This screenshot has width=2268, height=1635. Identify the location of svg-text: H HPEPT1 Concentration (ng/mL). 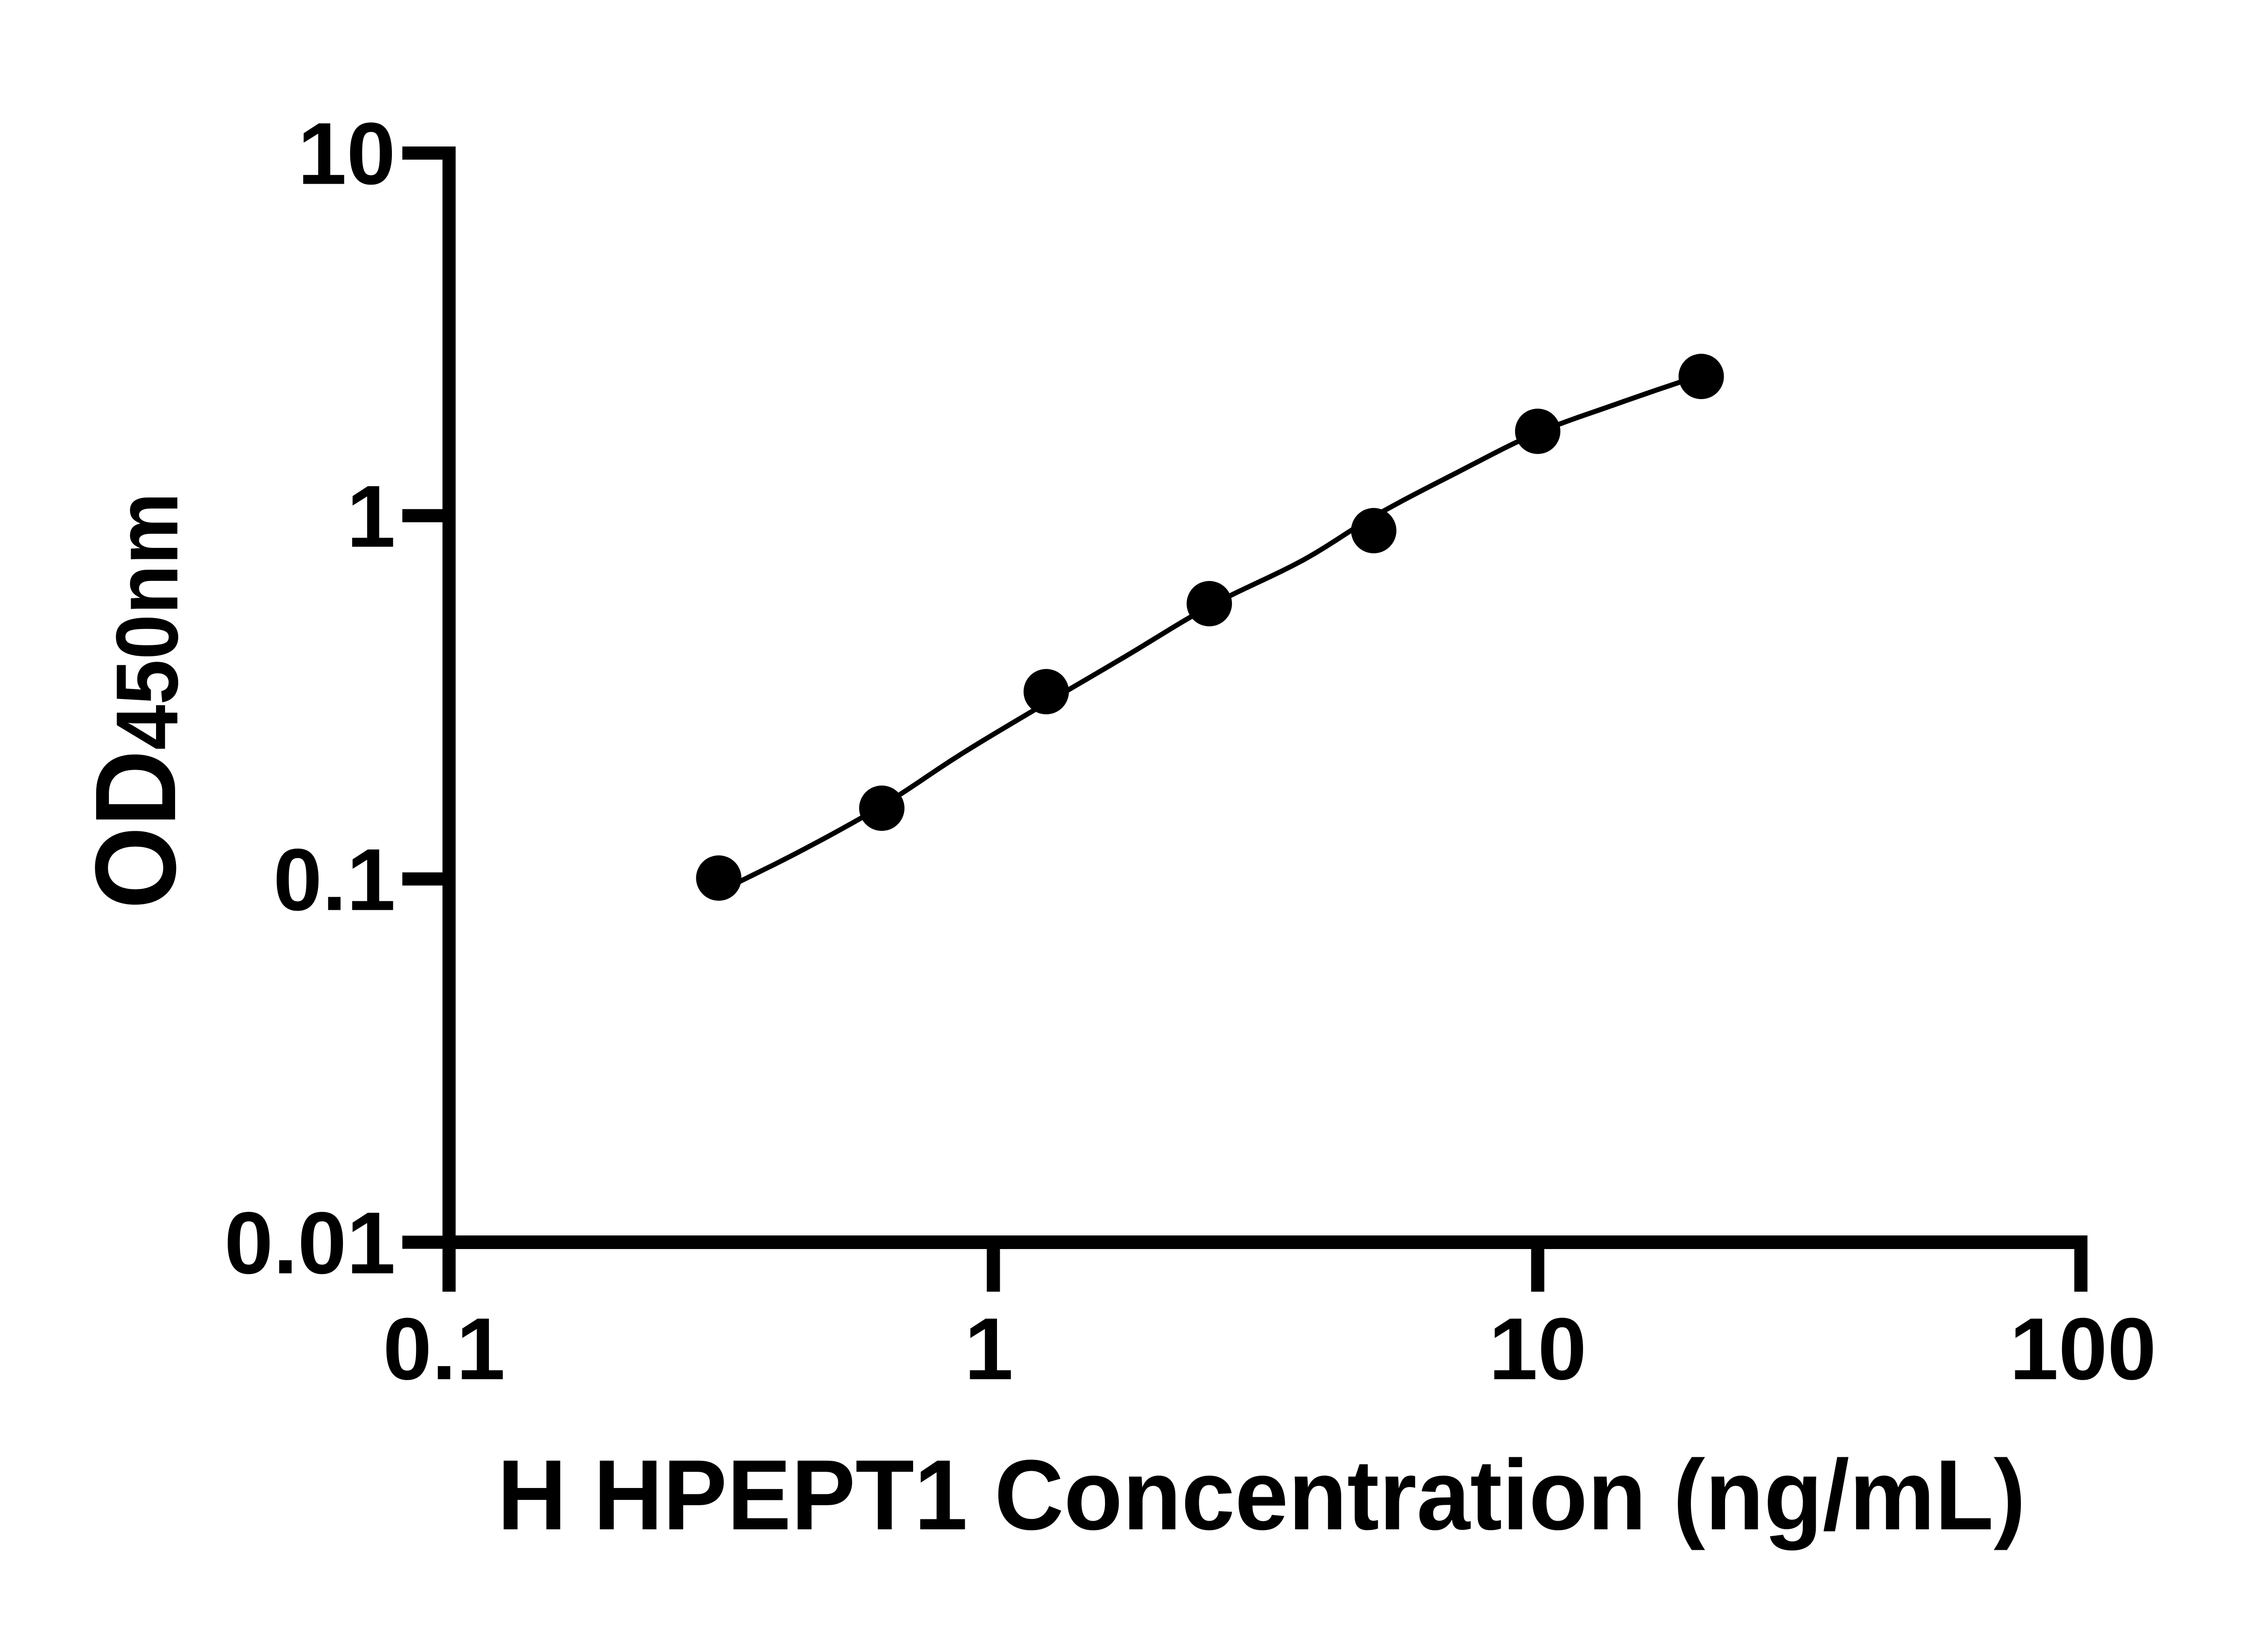
(1261, 1494).